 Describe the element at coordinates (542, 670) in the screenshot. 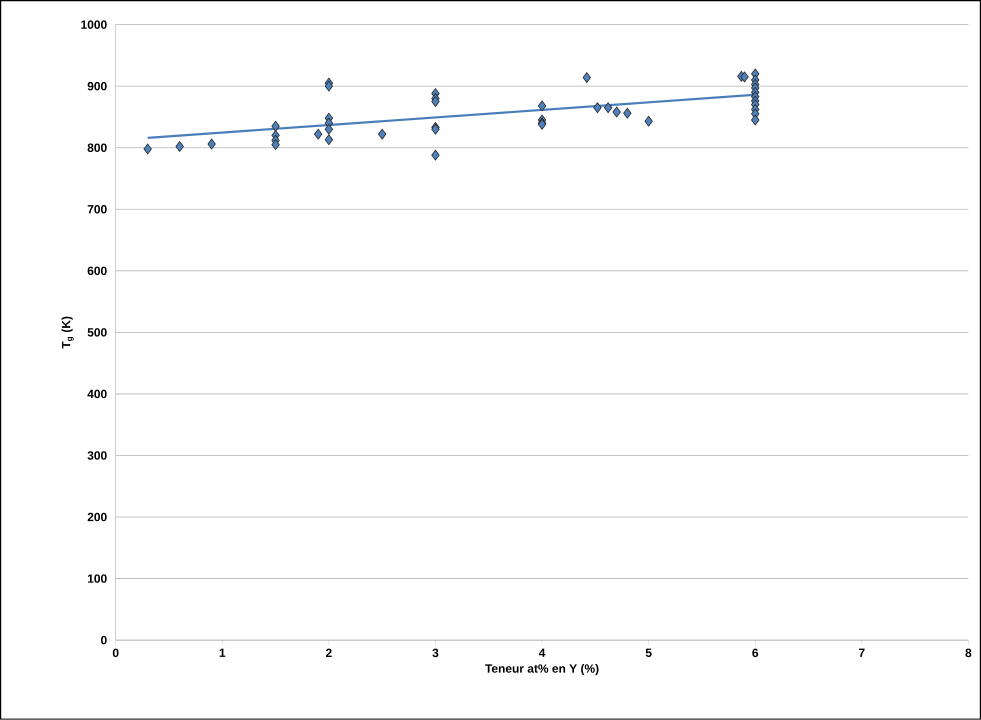

I see `x-axis-title: Teneur at% en Y (%)` at that location.